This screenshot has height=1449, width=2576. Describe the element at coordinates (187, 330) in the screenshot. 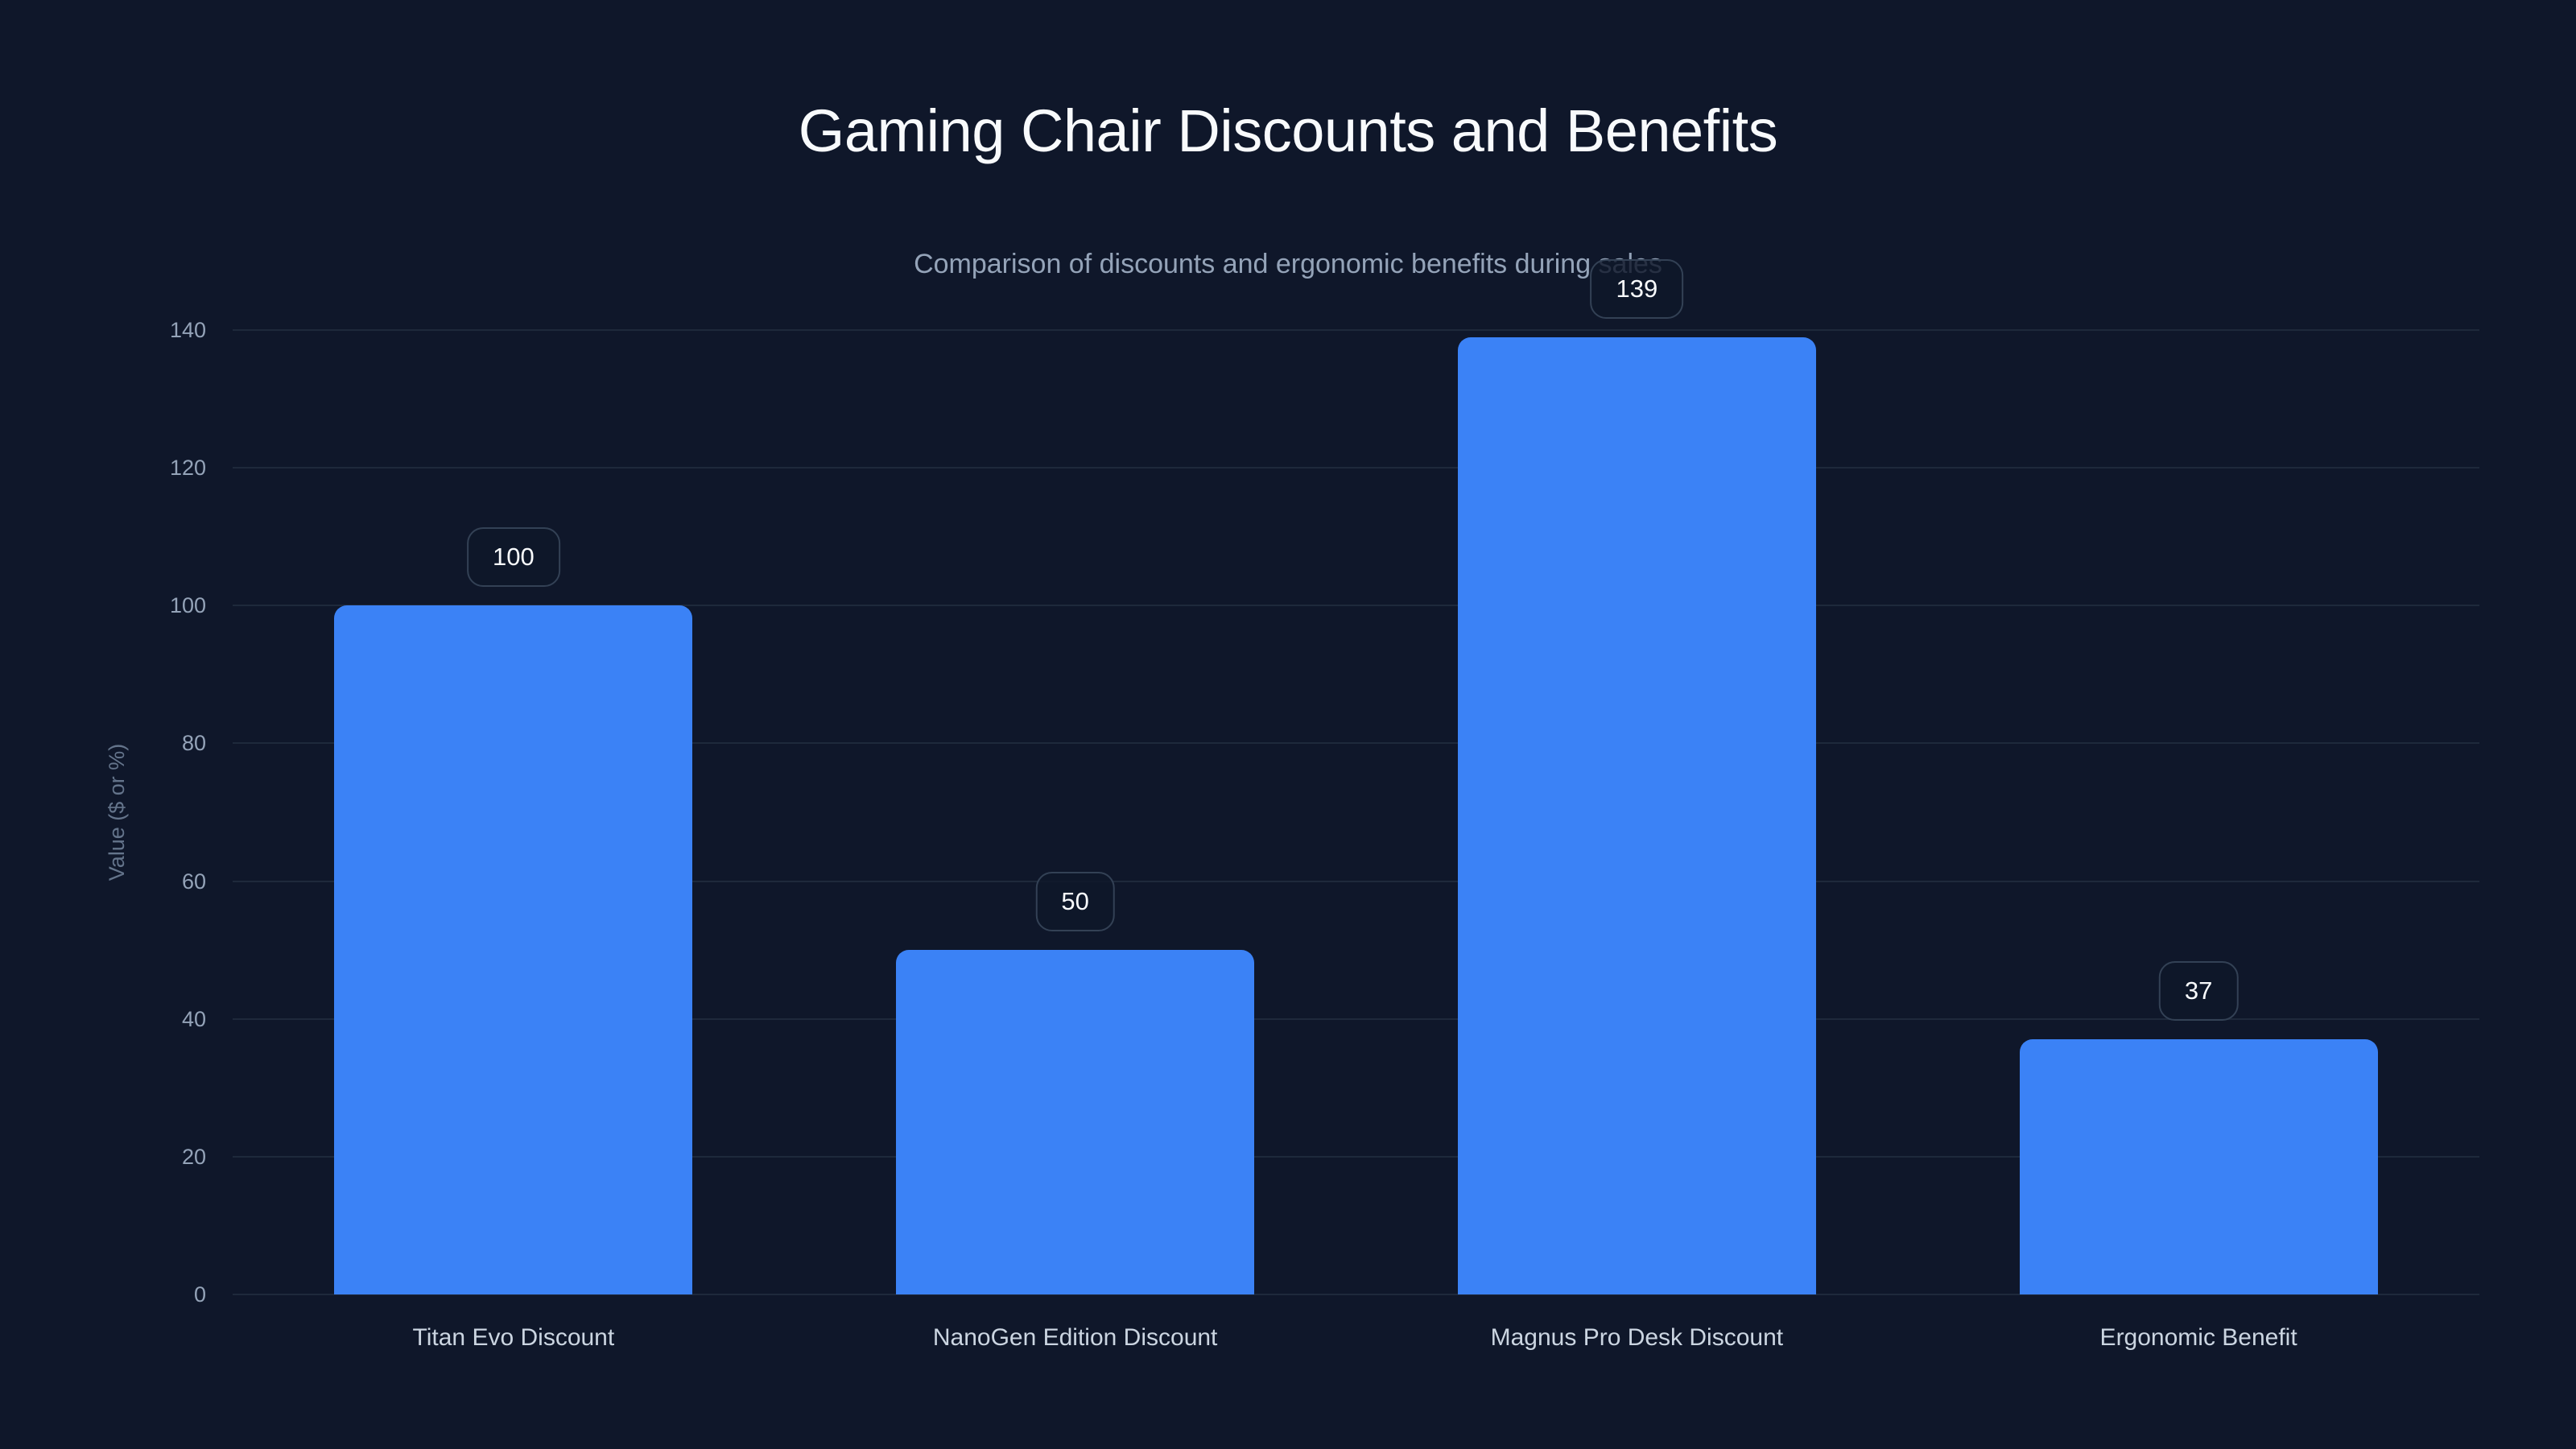

I see `y-tick-label: 140` at that location.